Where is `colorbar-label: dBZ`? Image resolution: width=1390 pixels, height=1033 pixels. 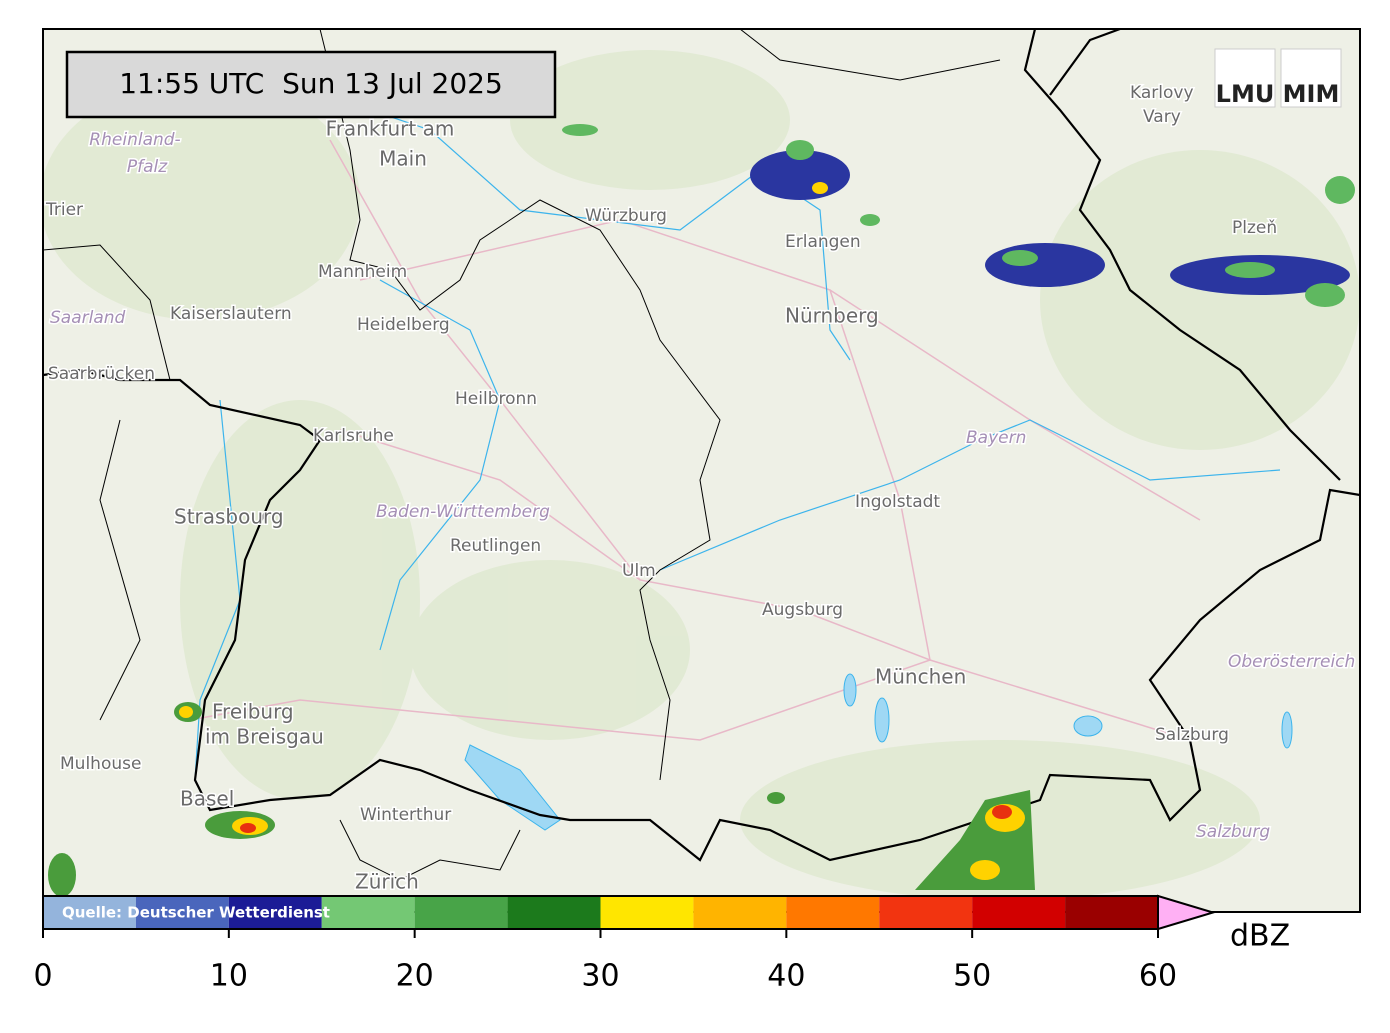 colorbar-label: dBZ is located at coordinates (1260, 936).